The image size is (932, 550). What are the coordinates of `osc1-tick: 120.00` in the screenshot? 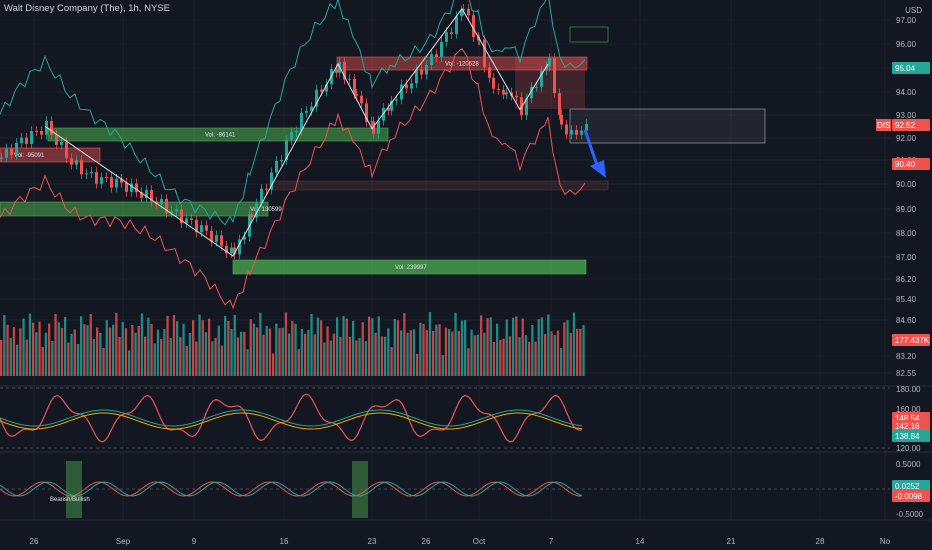 It's located at (908, 448).